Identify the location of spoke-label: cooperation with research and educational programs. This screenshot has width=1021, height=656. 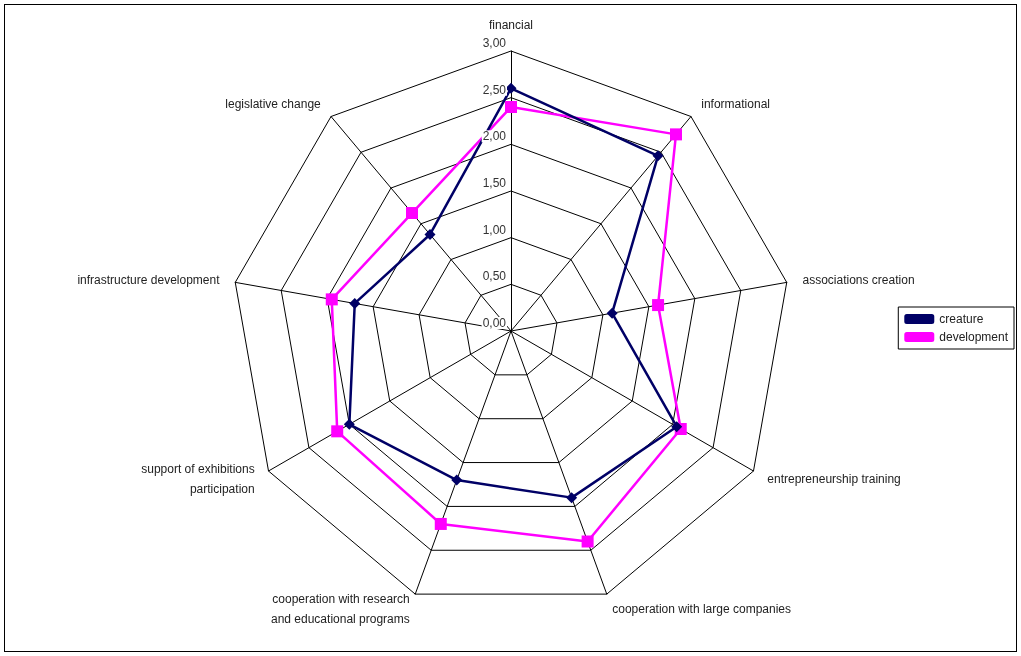
(340, 609).